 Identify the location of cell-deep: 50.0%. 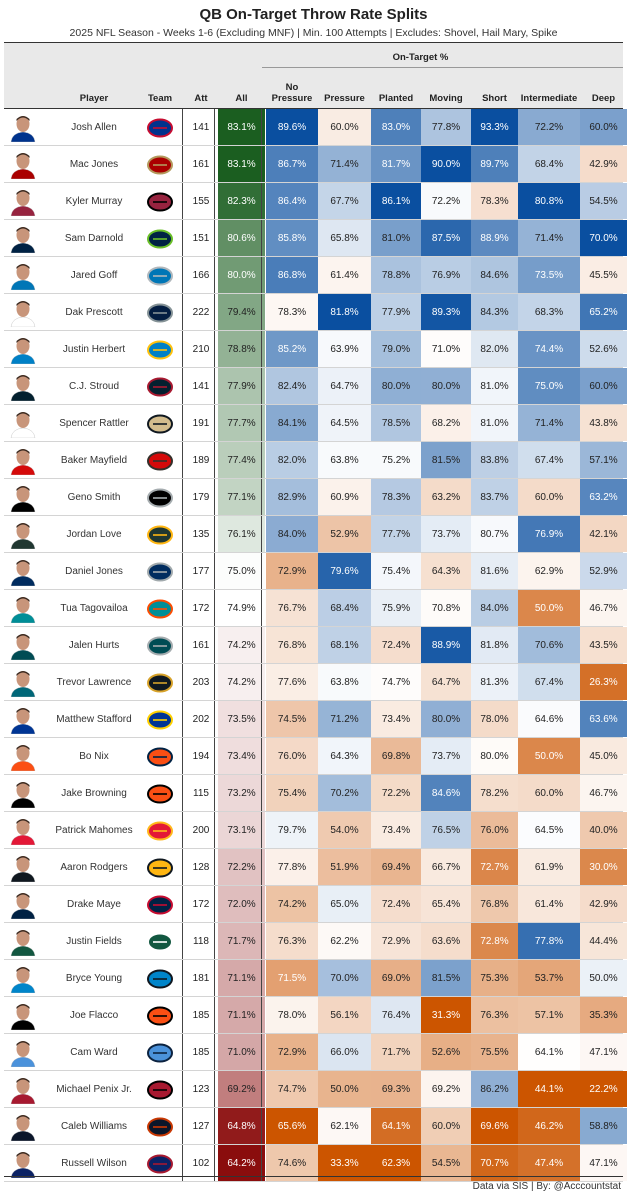
(603, 978).